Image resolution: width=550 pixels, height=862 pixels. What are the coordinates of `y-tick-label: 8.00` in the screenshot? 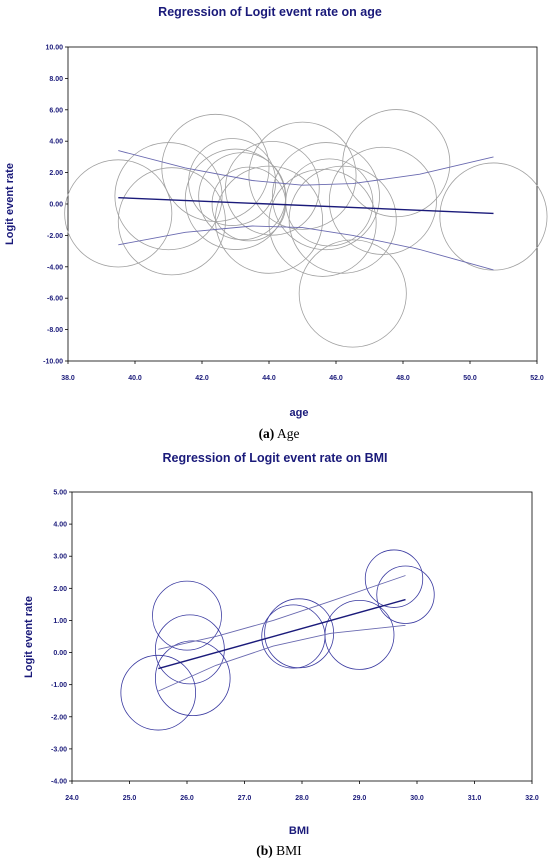 It's located at (56, 79).